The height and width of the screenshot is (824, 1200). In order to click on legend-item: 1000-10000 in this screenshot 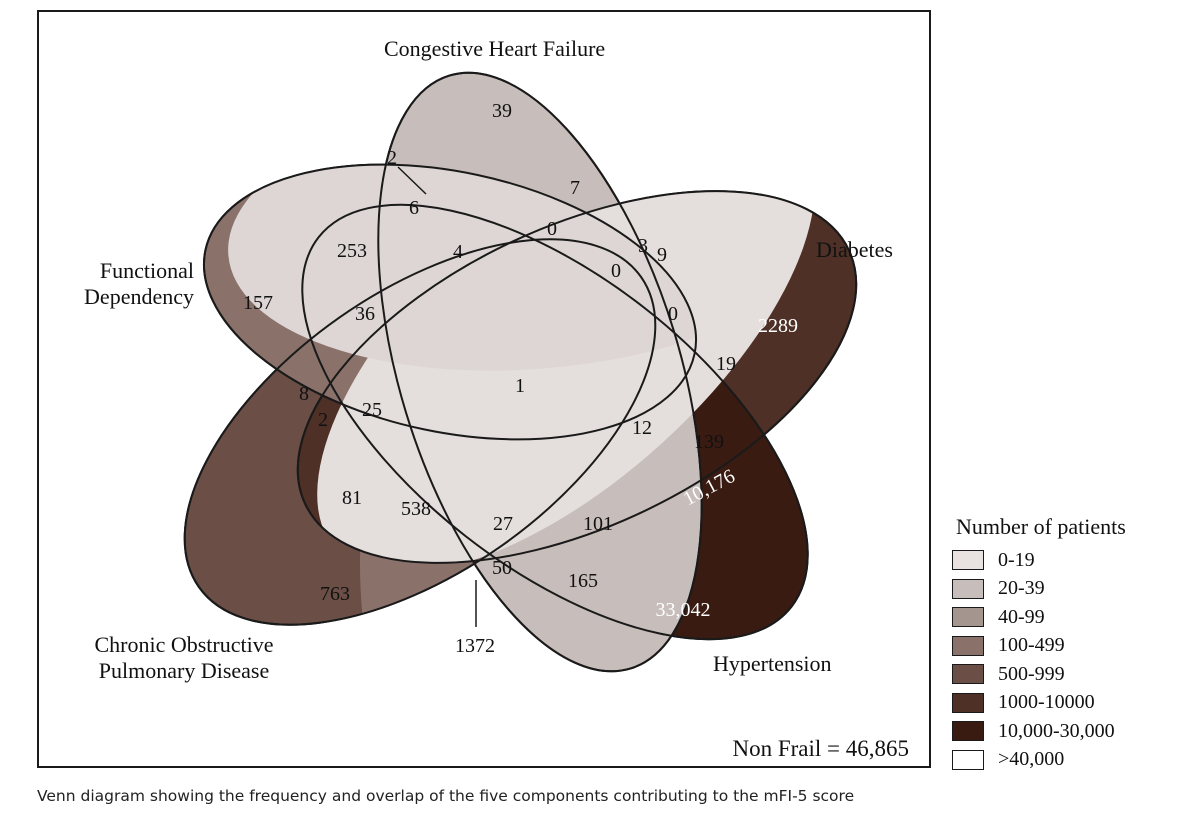, I will do `click(1072, 703)`.